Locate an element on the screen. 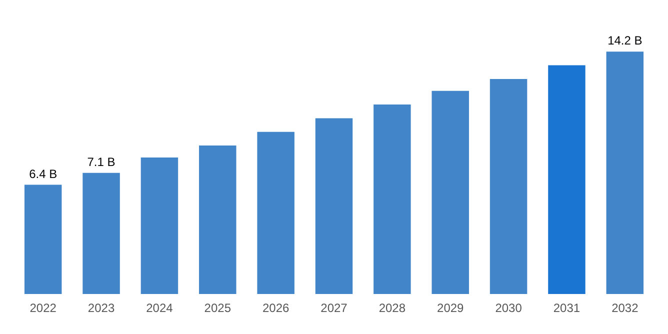 This screenshot has height=334, width=668. data-label: 6.4 B is located at coordinates (43, 173).